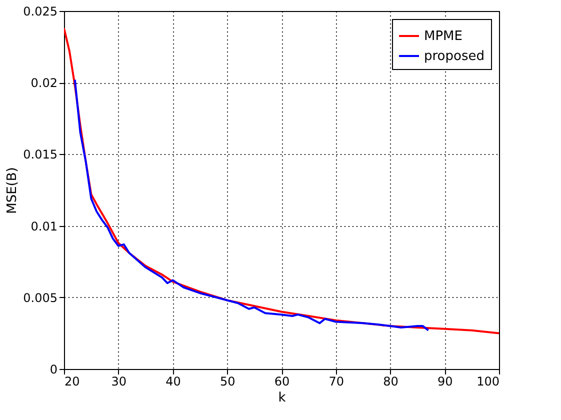 This screenshot has height=420, width=561. What do you see at coordinates (390, 381) in the screenshot?
I see `x-tick-label: 80` at bounding box center [390, 381].